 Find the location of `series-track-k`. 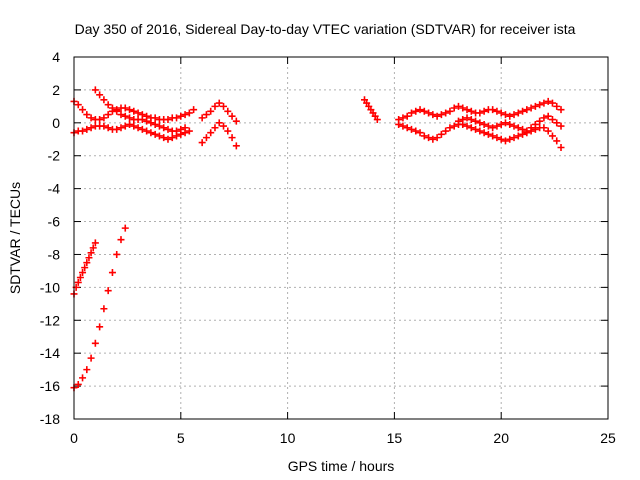

series-track-k is located at coordinates (99, 308).